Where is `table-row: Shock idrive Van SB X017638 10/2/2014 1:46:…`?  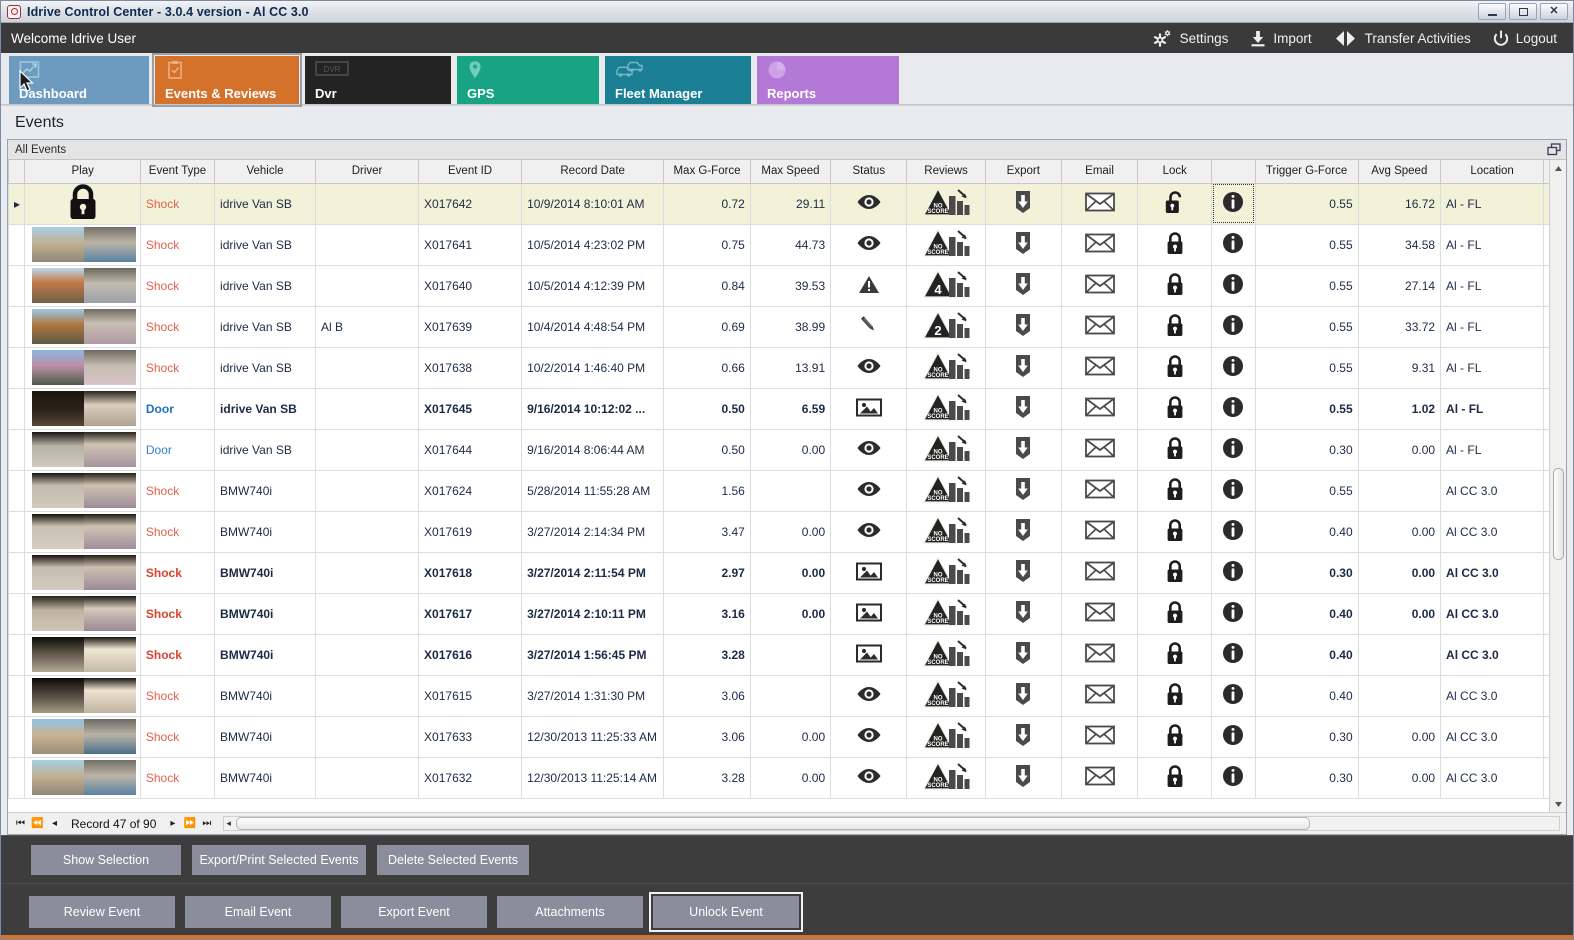
table-row: Shock idrive Van SB X017638 10/2/2014 1:46:… is located at coordinates (778, 367).